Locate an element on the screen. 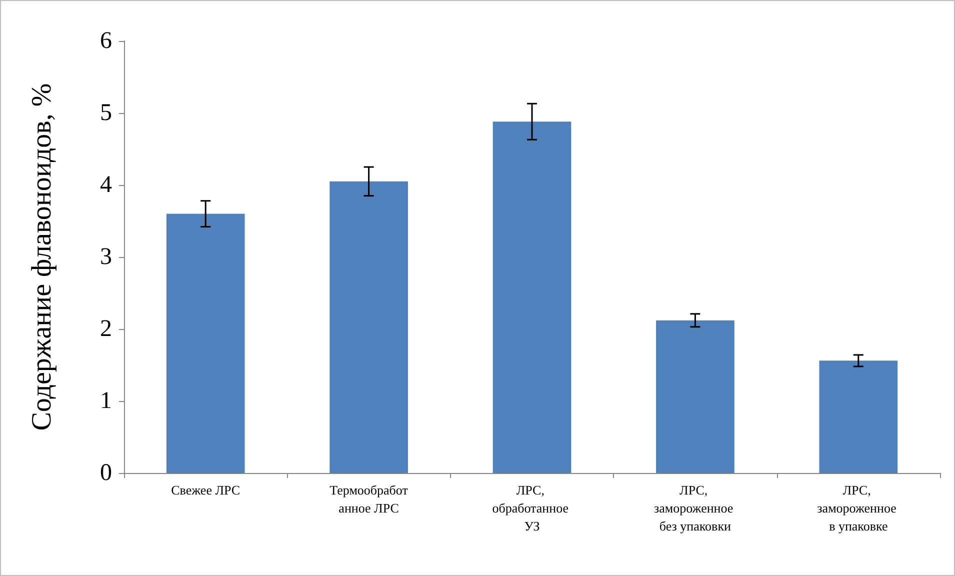 Image resolution: width=955 pixels, height=576 pixels. y-tick-label: 0 is located at coordinates (106, 473).